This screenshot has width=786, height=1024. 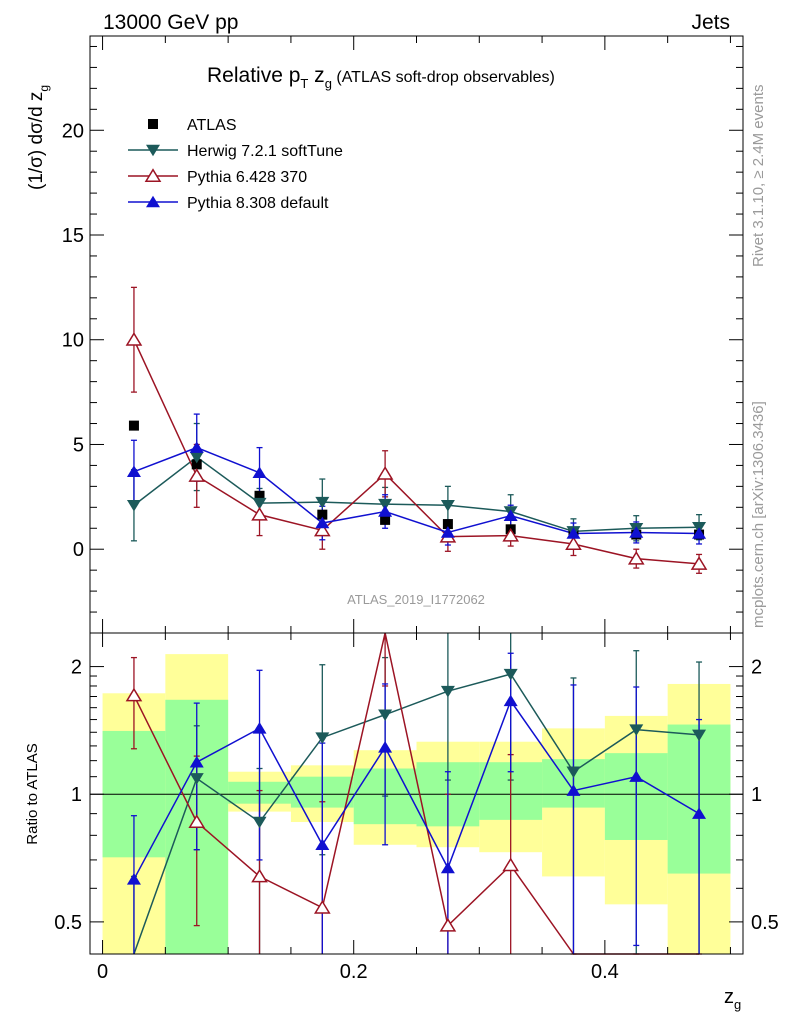 I want to click on x-axis-label: zg, so click(x=732, y=999).